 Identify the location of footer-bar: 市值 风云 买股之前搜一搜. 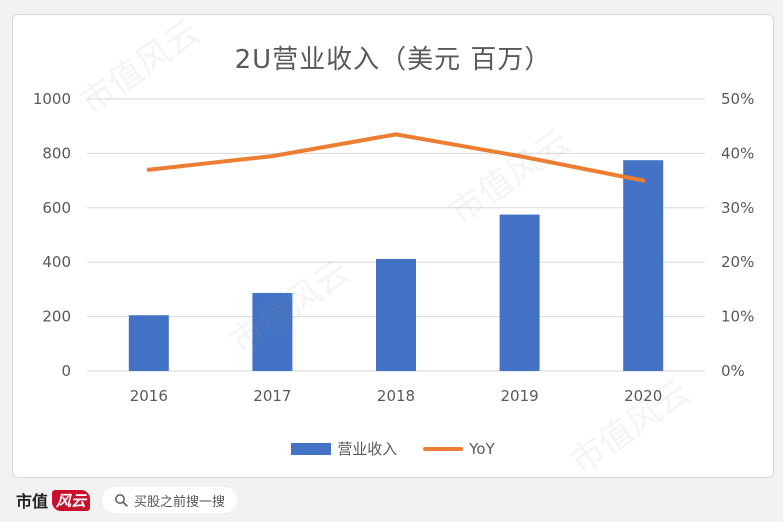
(391, 500).